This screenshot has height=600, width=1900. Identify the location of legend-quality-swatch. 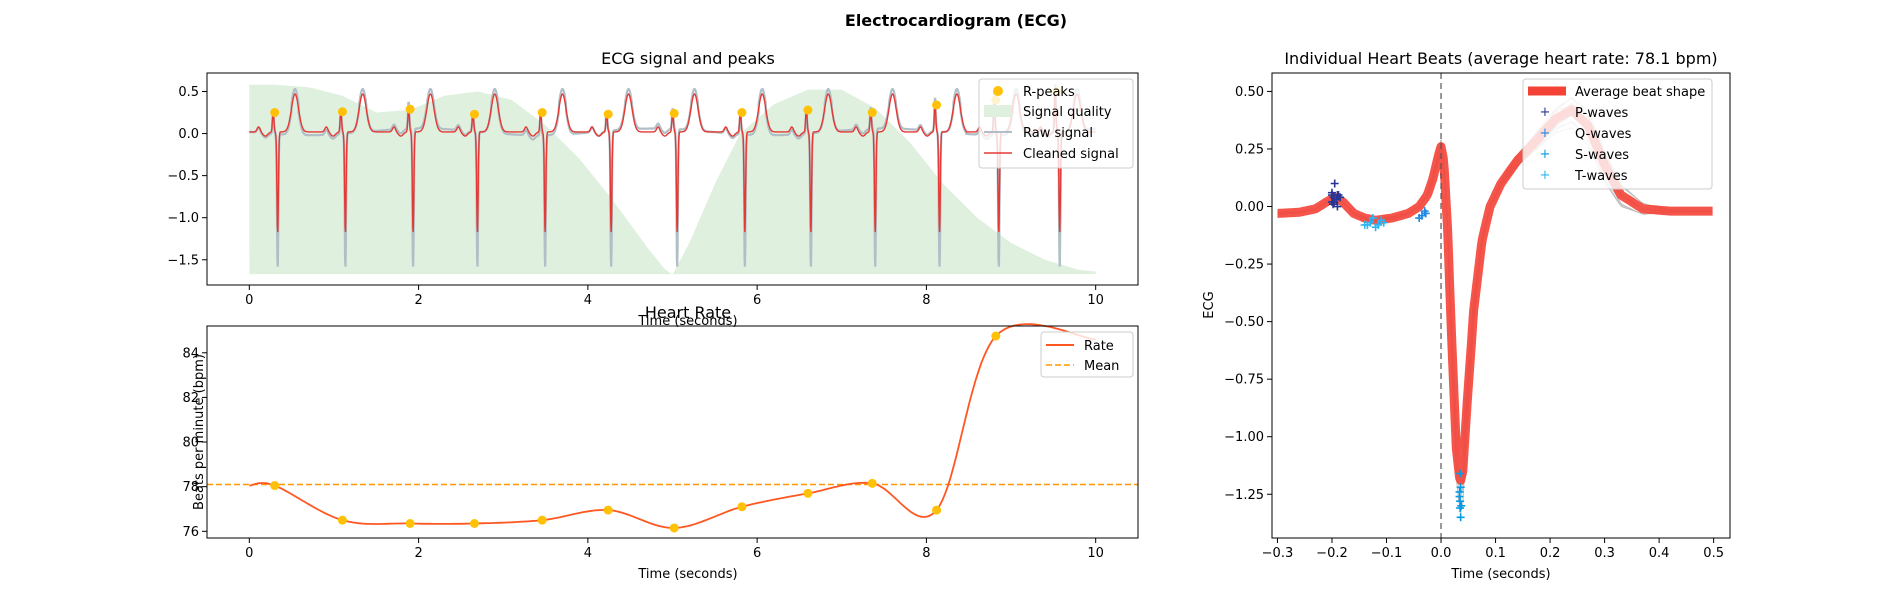
(998, 111).